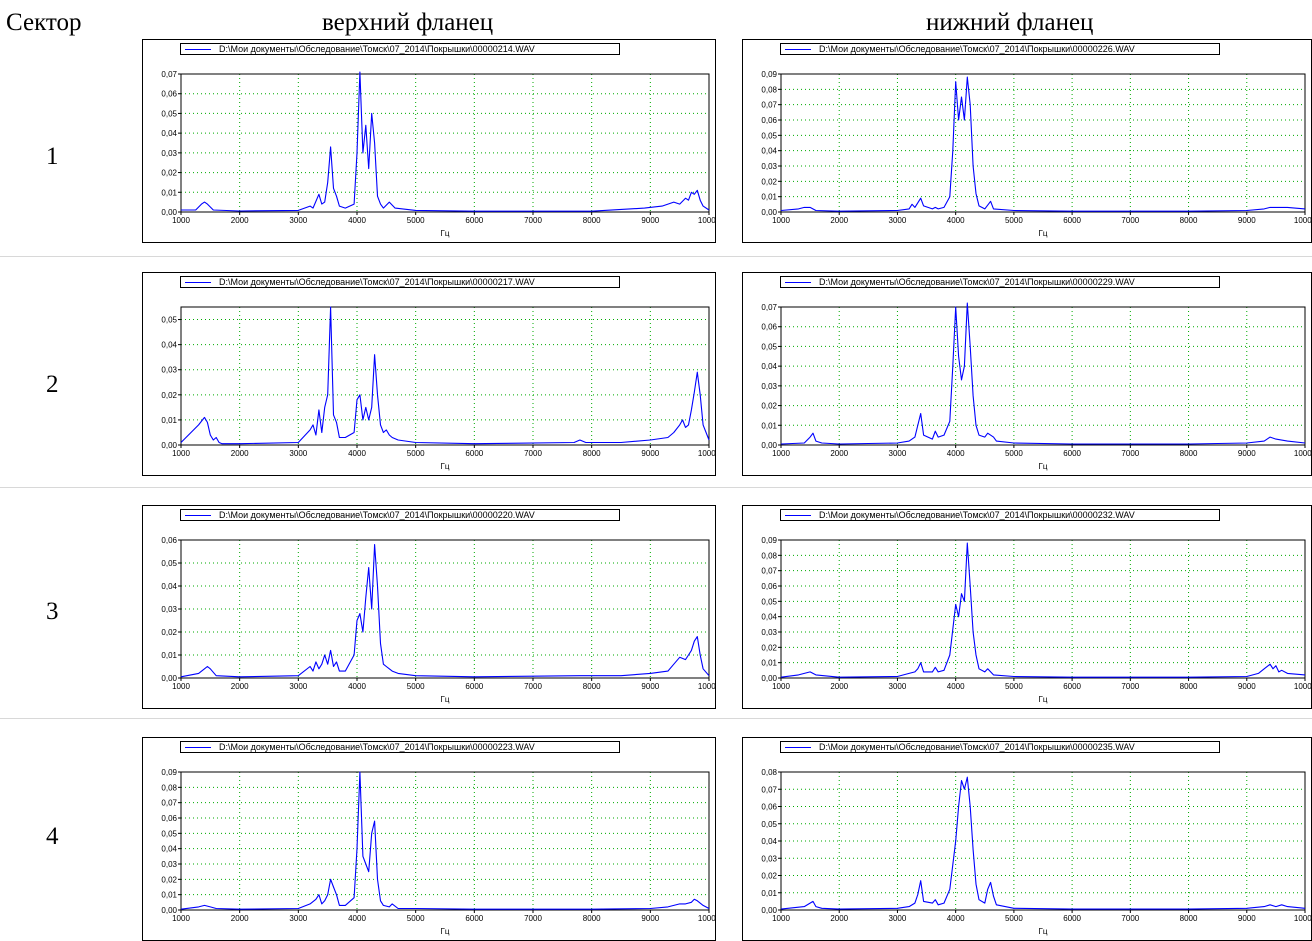  What do you see at coordinates (656, 718) in the screenshot?
I see `row-separator` at bounding box center [656, 718].